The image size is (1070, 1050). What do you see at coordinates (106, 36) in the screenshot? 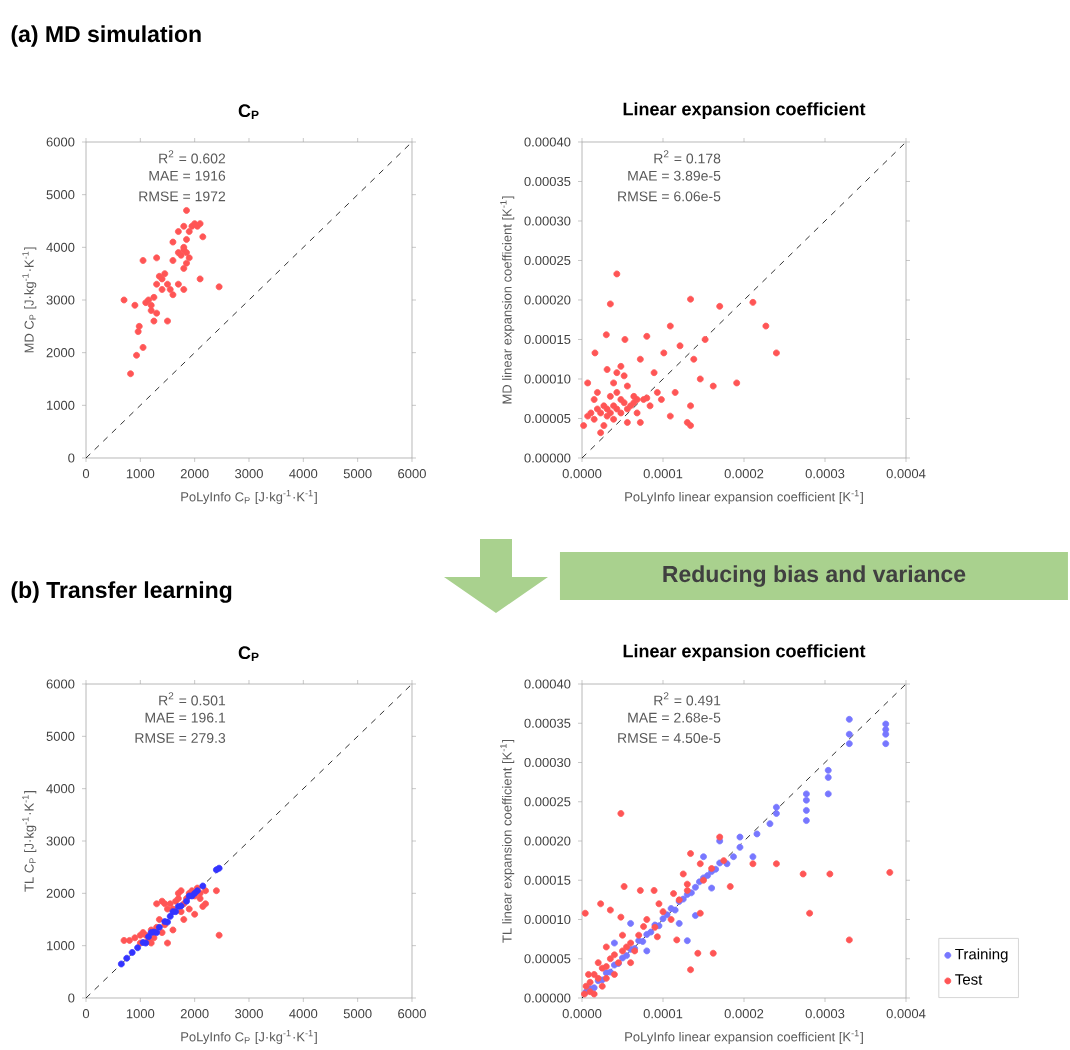
I see `text: (a) MD simulation` at bounding box center [106, 36].